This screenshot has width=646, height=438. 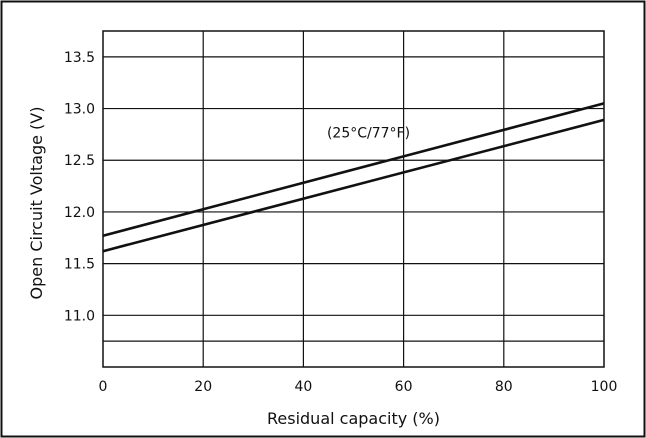 What do you see at coordinates (368, 133) in the screenshot?
I see `temperature-annotation: (25°C/77°F)` at bounding box center [368, 133].